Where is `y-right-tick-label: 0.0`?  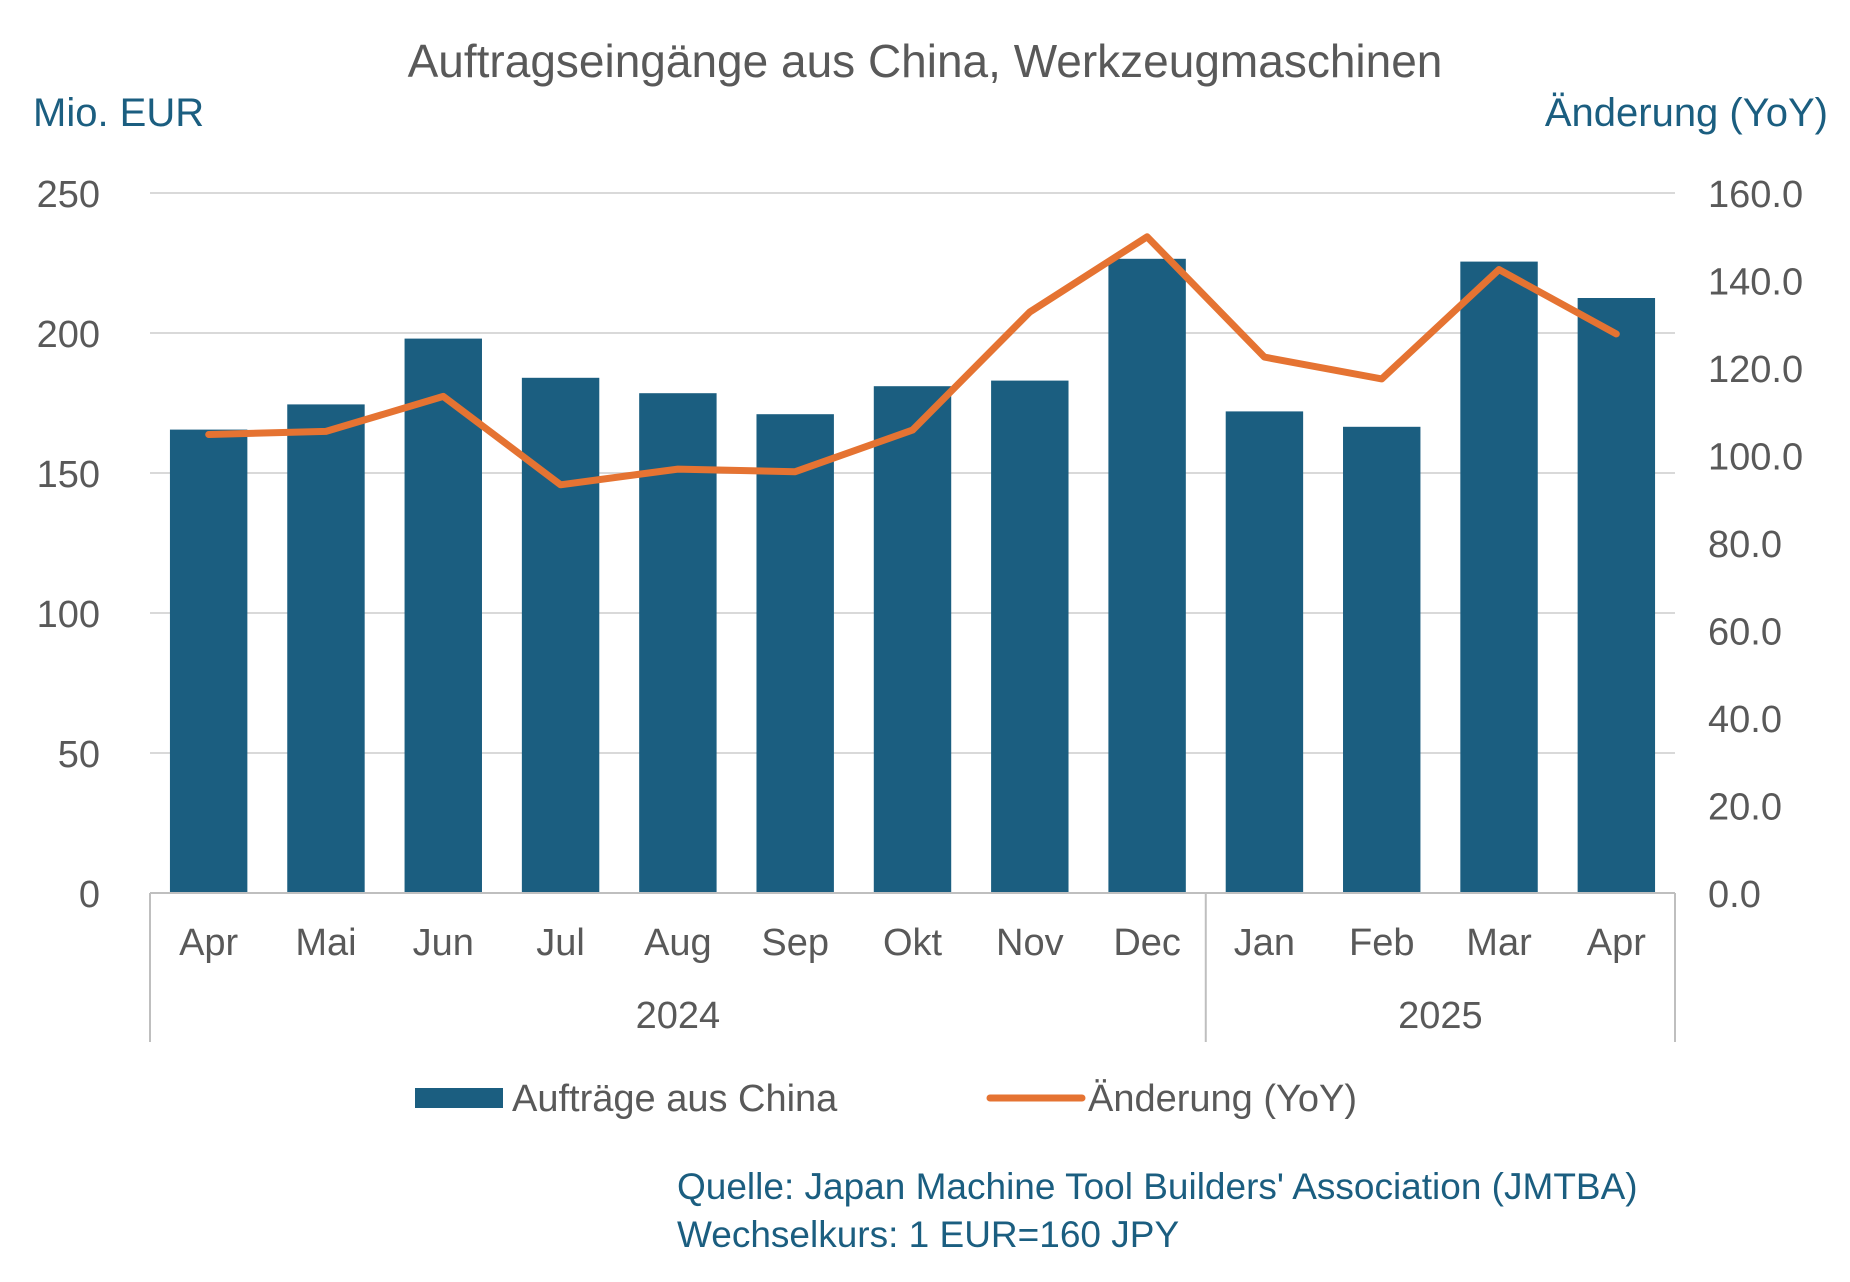 y-right-tick-label: 0.0 is located at coordinates (1734, 895).